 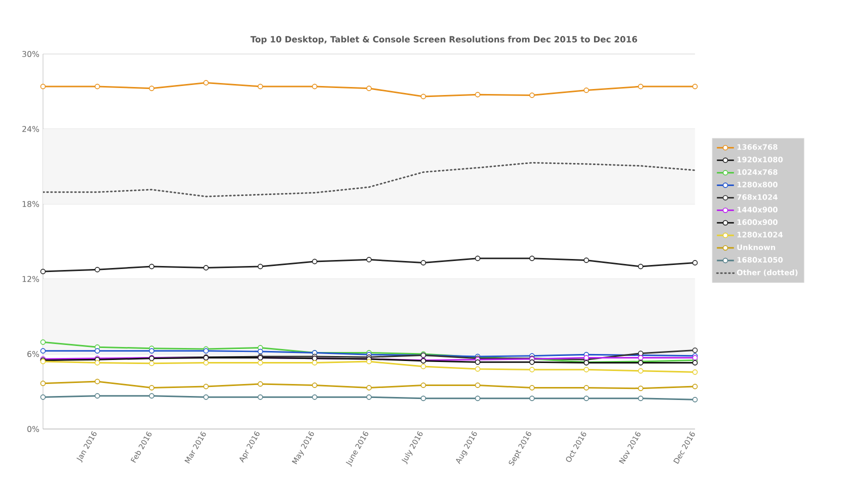 I want to click on chart-subtitle: Top 10 Desktop, Tablet & Console Screen Resolutions from Dec 2015 to Dec 2016, so click(x=444, y=40).